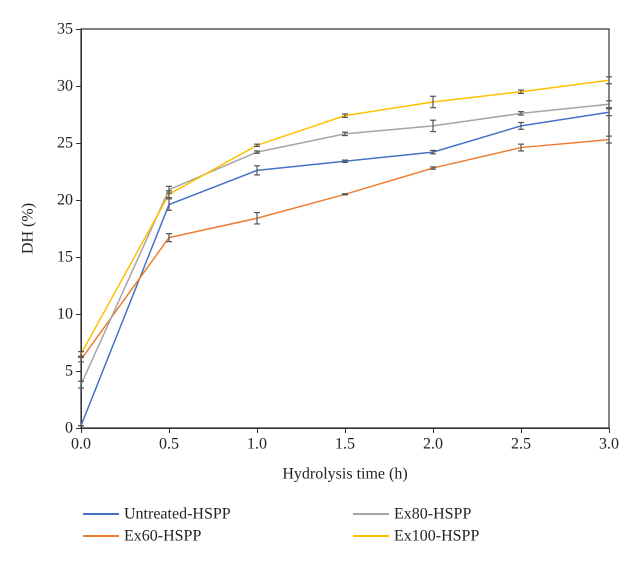 This screenshot has height=567, width=630. What do you see at coordinates (65, 200) in the screenshot?
I see `y-tick-label: 20` at bounding box center [65, 200].